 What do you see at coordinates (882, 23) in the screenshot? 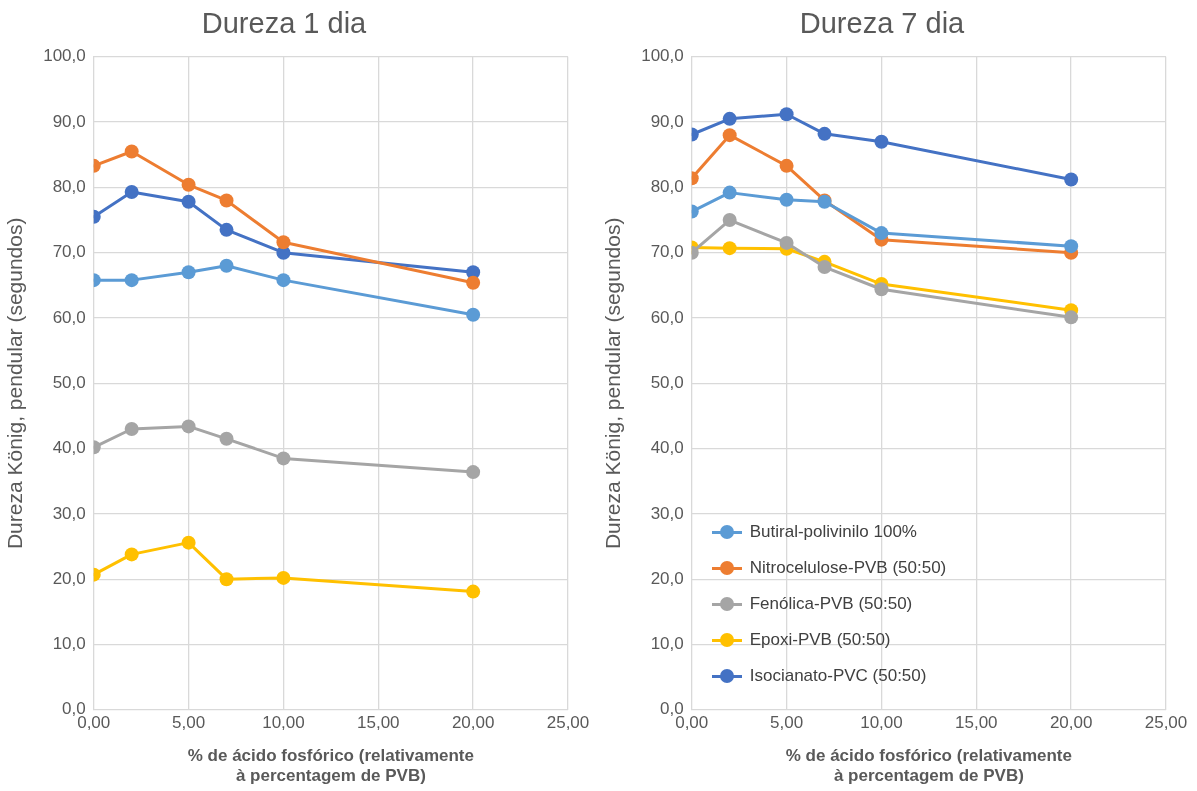
I see `chart-title: Dureza 7 dia` at bounding box center [882, 23].